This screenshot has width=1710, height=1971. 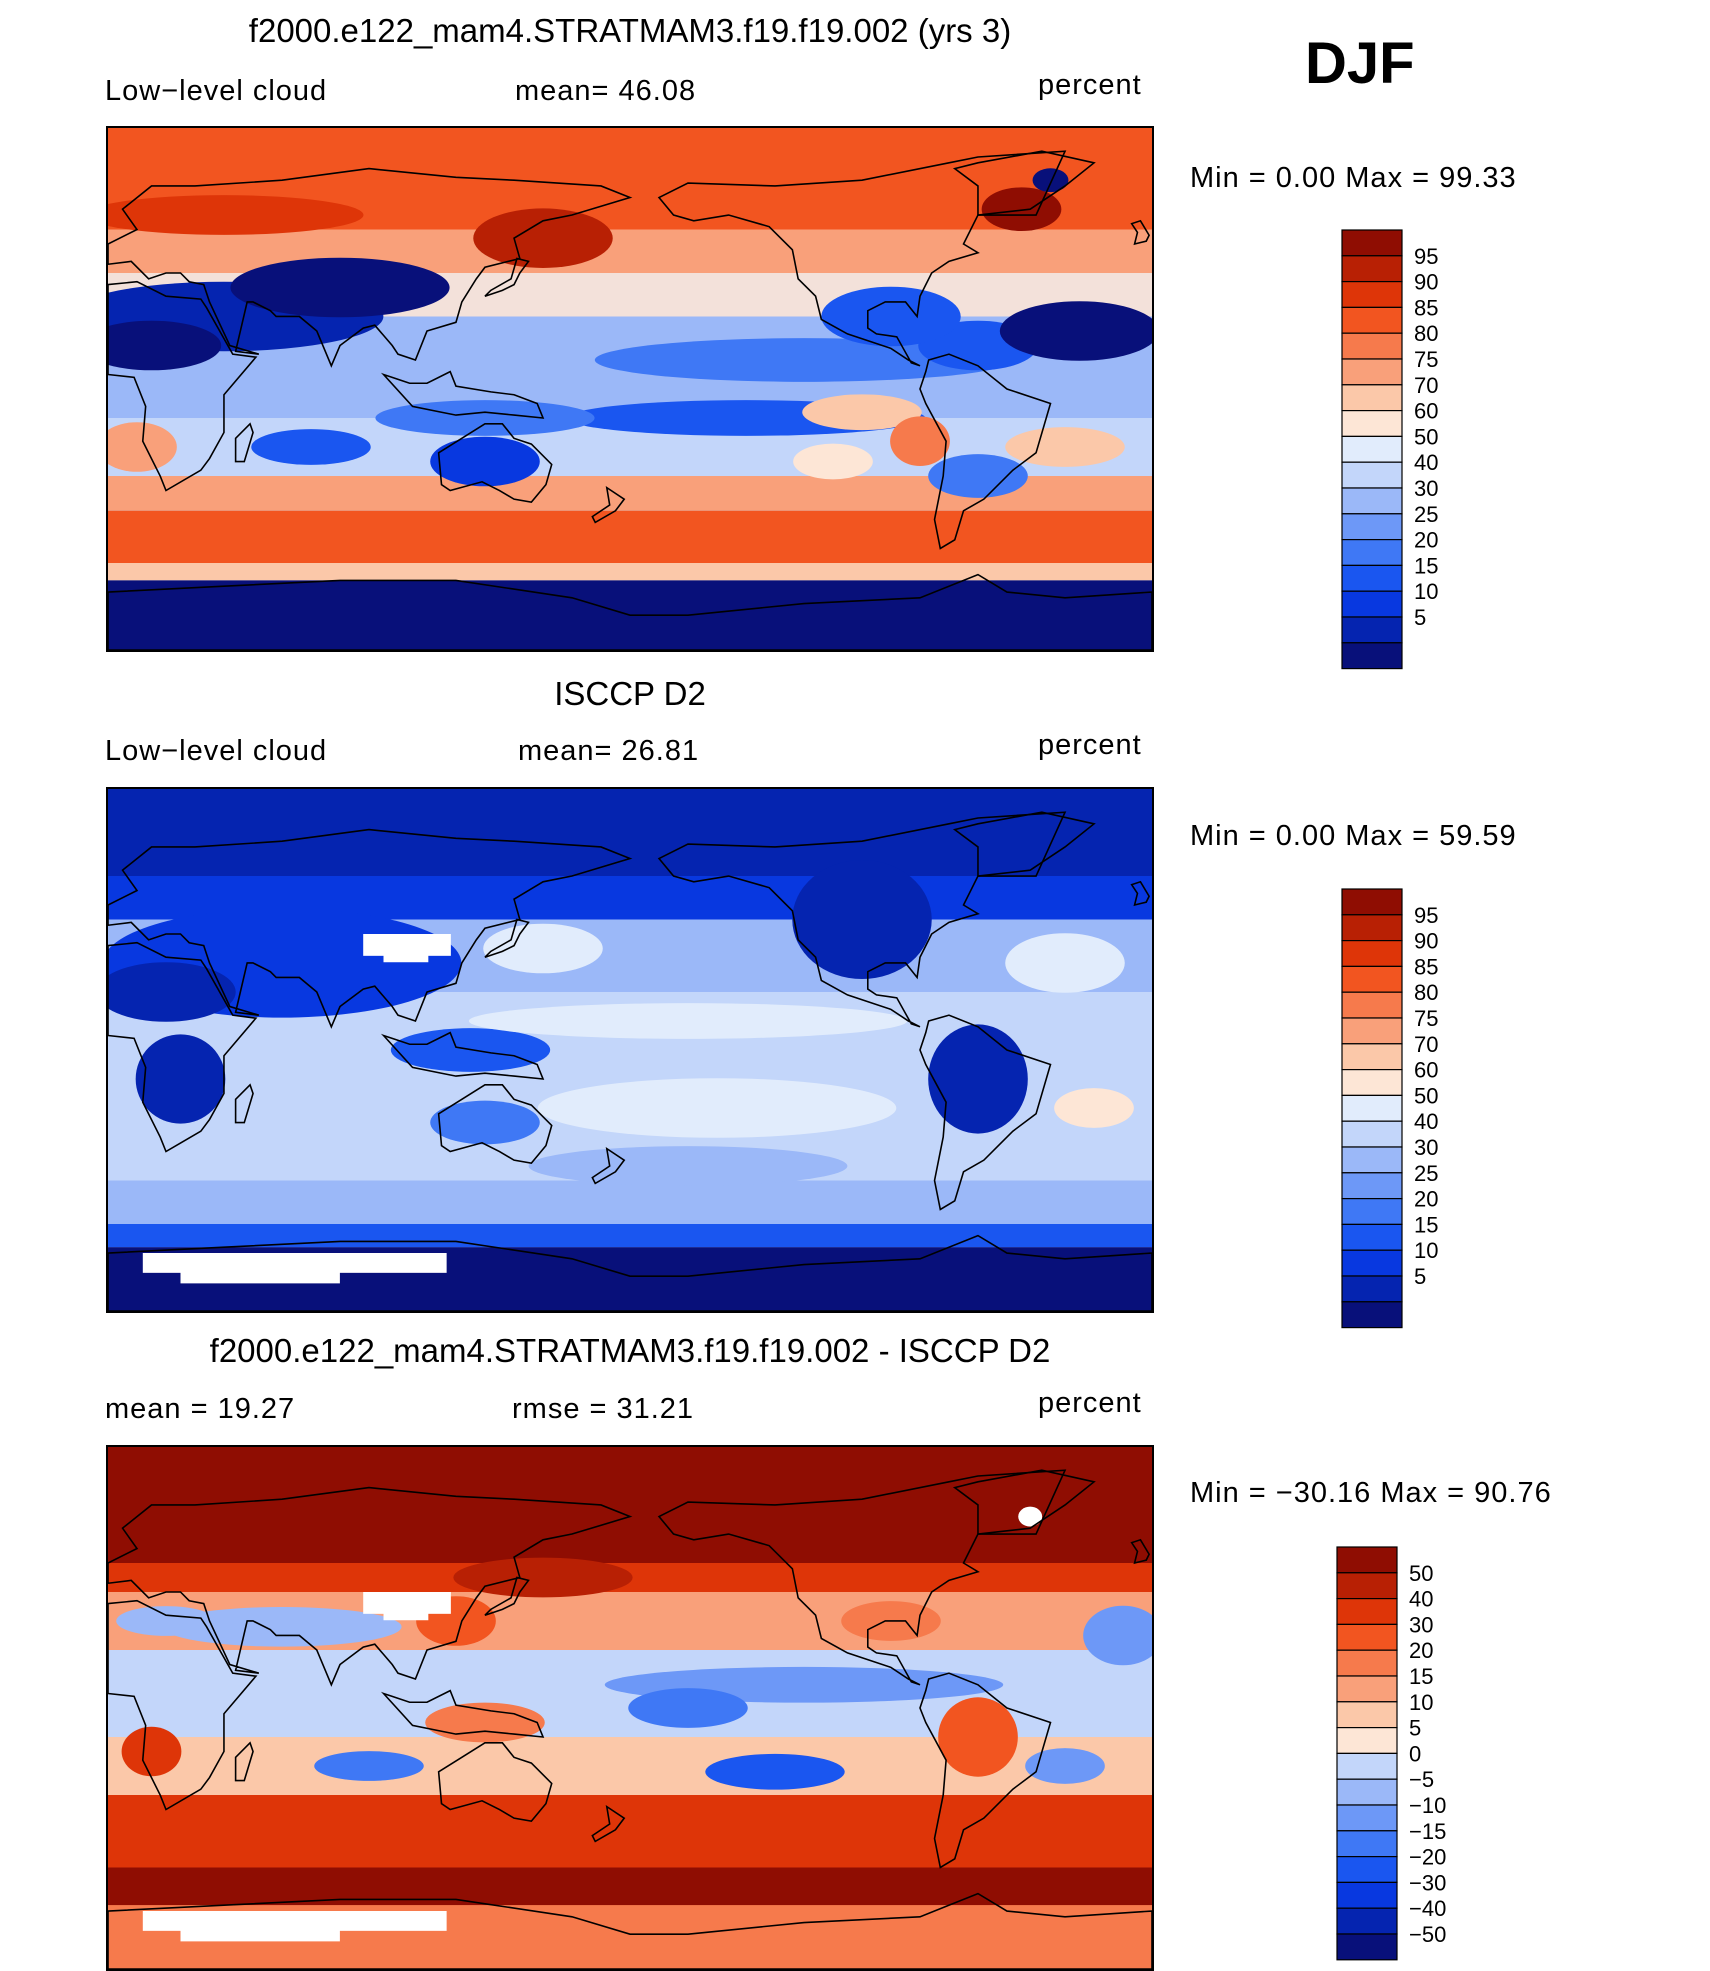 What do you see at coordinates (1426, 1044) in the screenshot?
I see `colorbar-tick-label: 70` at bounding box center [1426, 1044].